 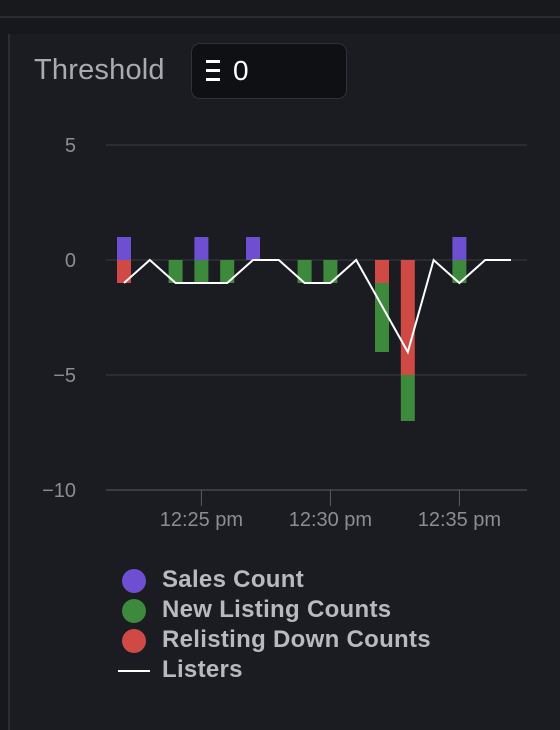 What do you see at coordinates (330, 520) in the screenshot?
I see `x-tick-label: 12:30 pm` at bounding box center [330, 520].